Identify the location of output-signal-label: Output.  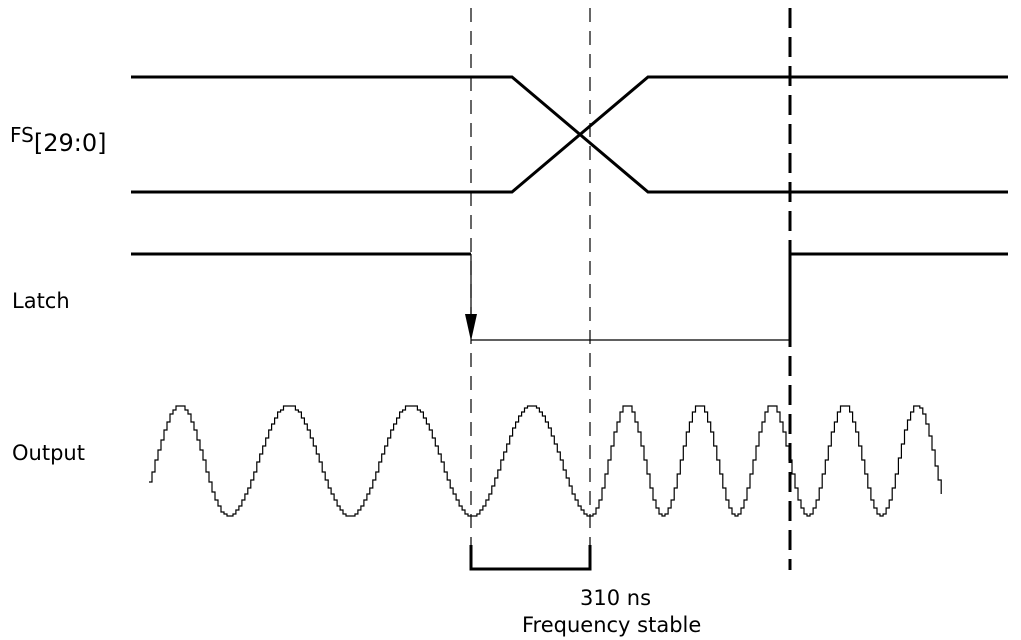
(48, 453).